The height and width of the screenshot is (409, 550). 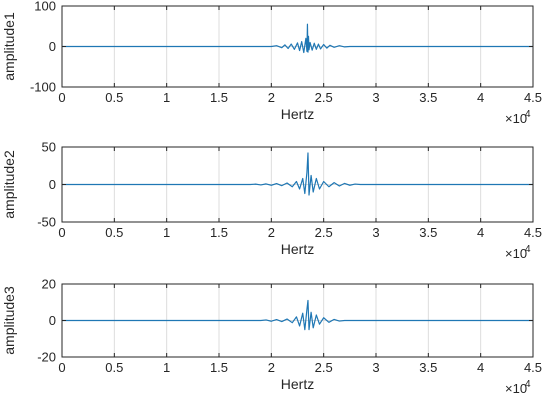 I want to click on y-tick-label: 100, so click(x=45, y=7).